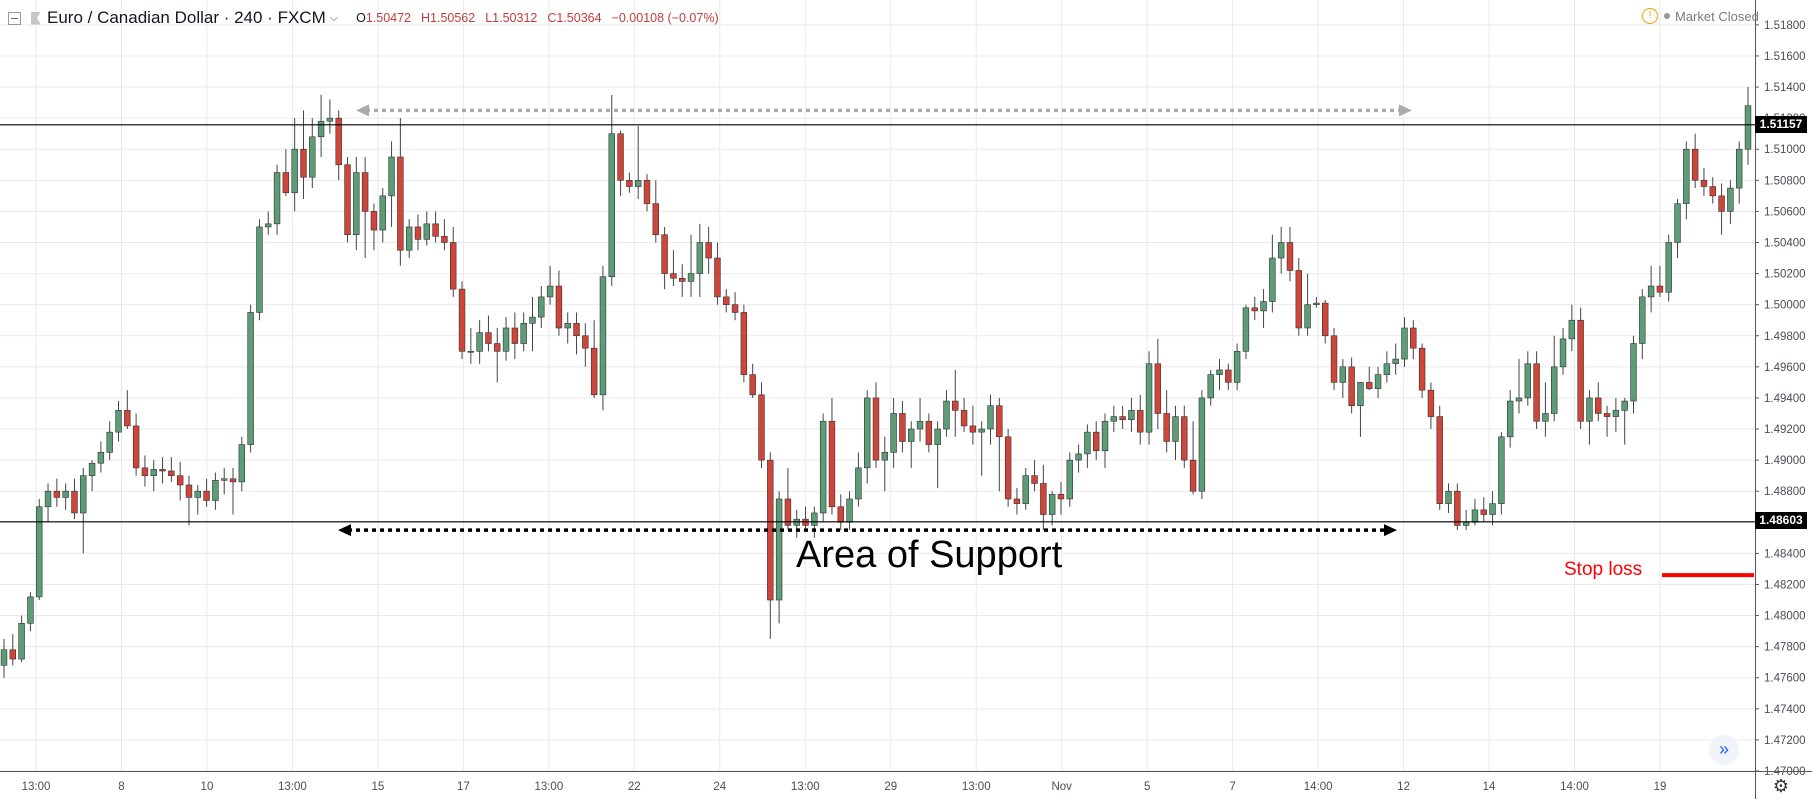 Image resolution: width=1812 pixels, height=804 pixels. What do you see at coordinates (1785, 88) in the screenshot?
I see `y-tick-label: 1.51400` at bounding box center [1785, 88].